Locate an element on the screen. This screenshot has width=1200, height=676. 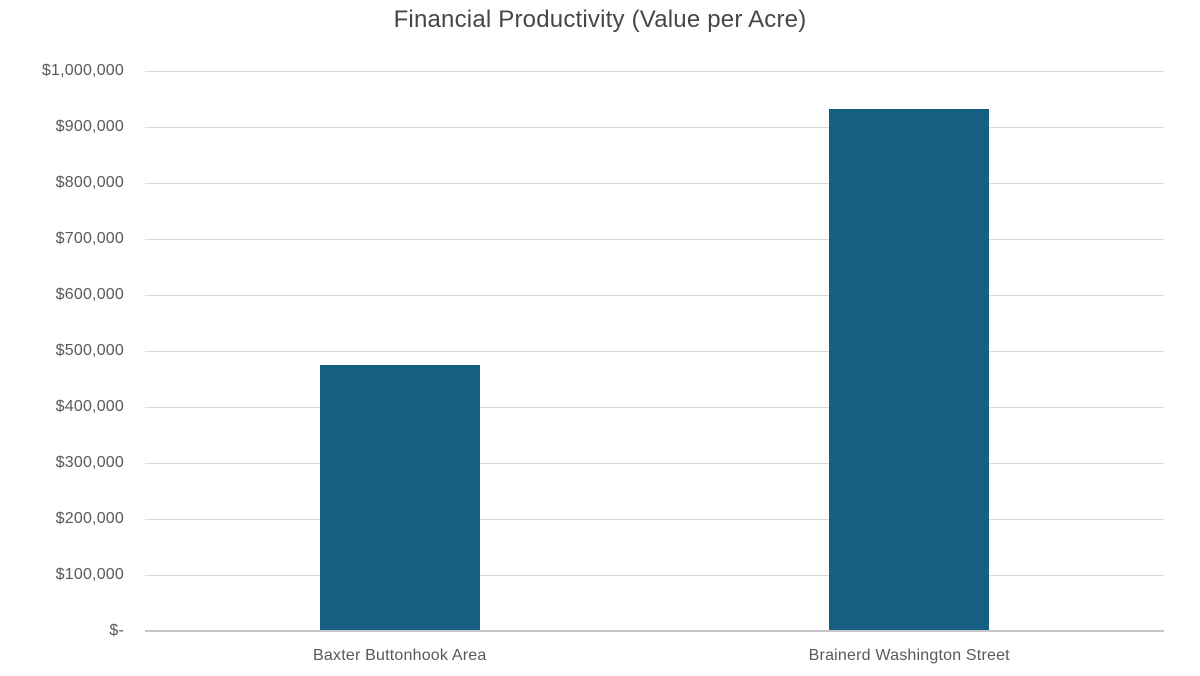
y-axis-tick-label: $500,000 is located at coordinates (89, 350).